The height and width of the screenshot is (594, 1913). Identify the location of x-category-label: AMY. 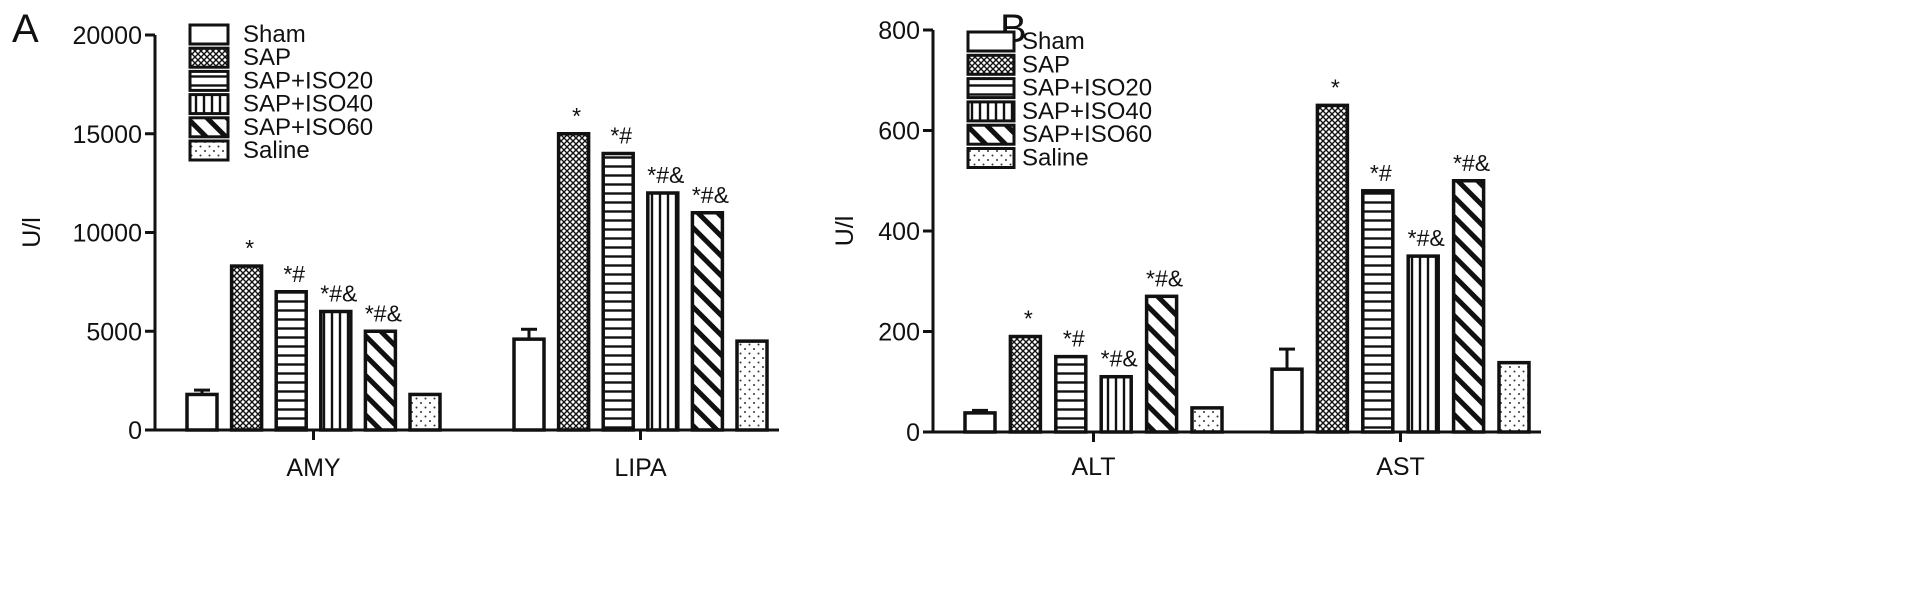
(313, 468).